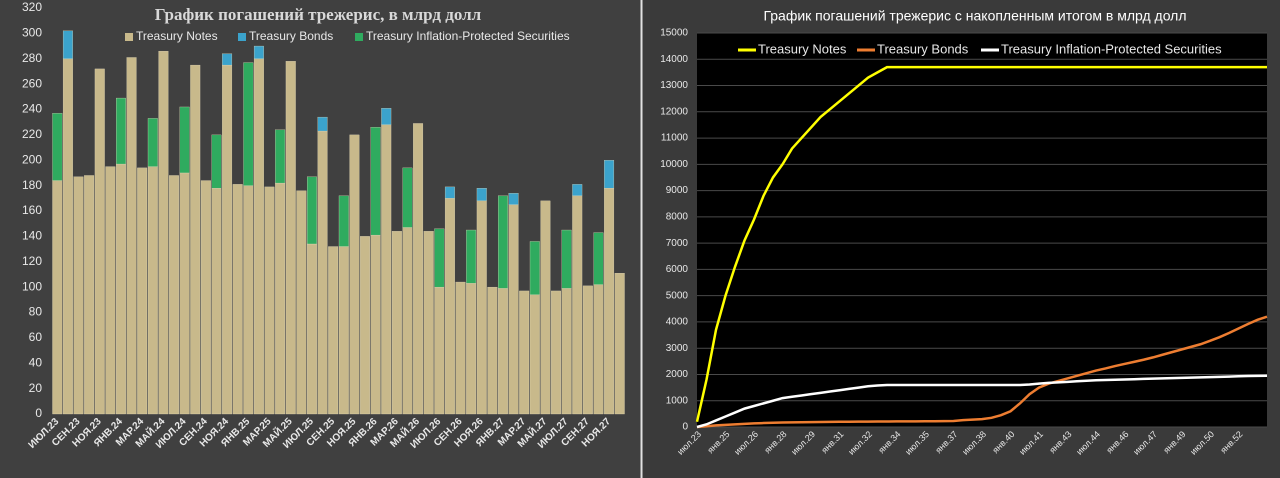 The width and height of the screenshot is (1280, 478). I want to click on y-tick-label: 11000, so click(675, 138).